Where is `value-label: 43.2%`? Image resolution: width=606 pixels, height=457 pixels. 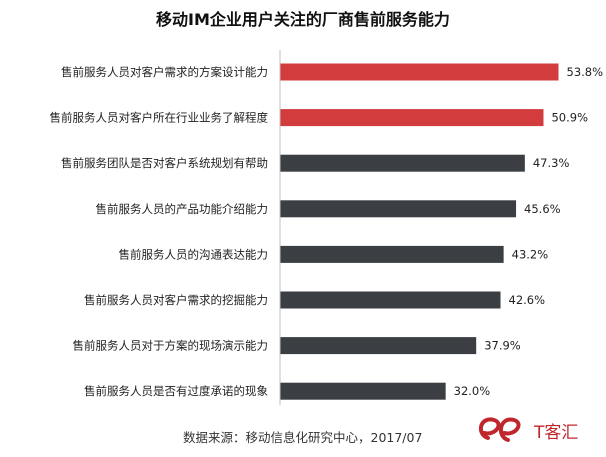
value-label: 43.2% is located at coordinates (530, 254).